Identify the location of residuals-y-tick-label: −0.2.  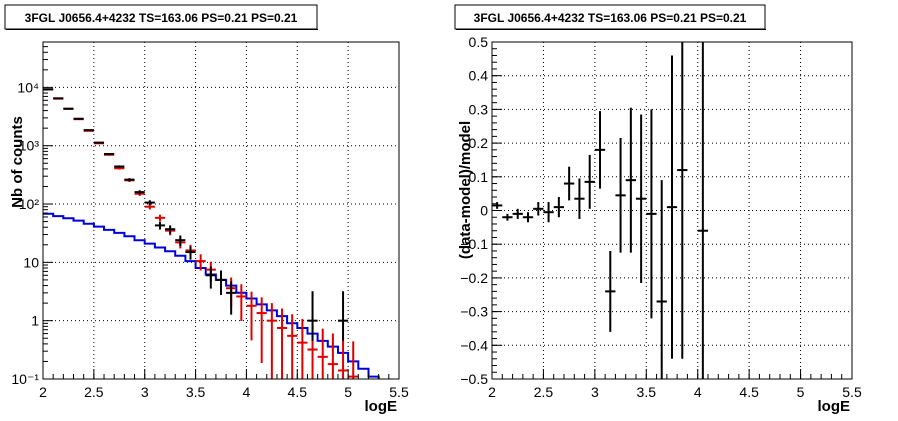
(474, 278).